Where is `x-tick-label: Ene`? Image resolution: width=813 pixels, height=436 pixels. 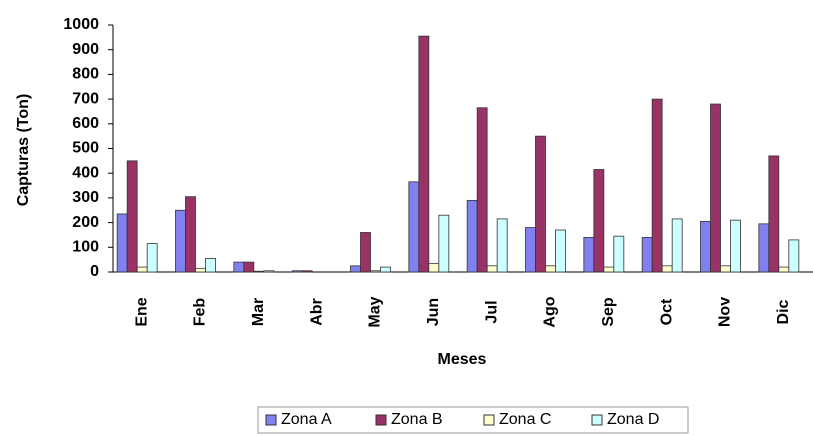 x-tick-label: Ene is located at coordinates (141, 311).